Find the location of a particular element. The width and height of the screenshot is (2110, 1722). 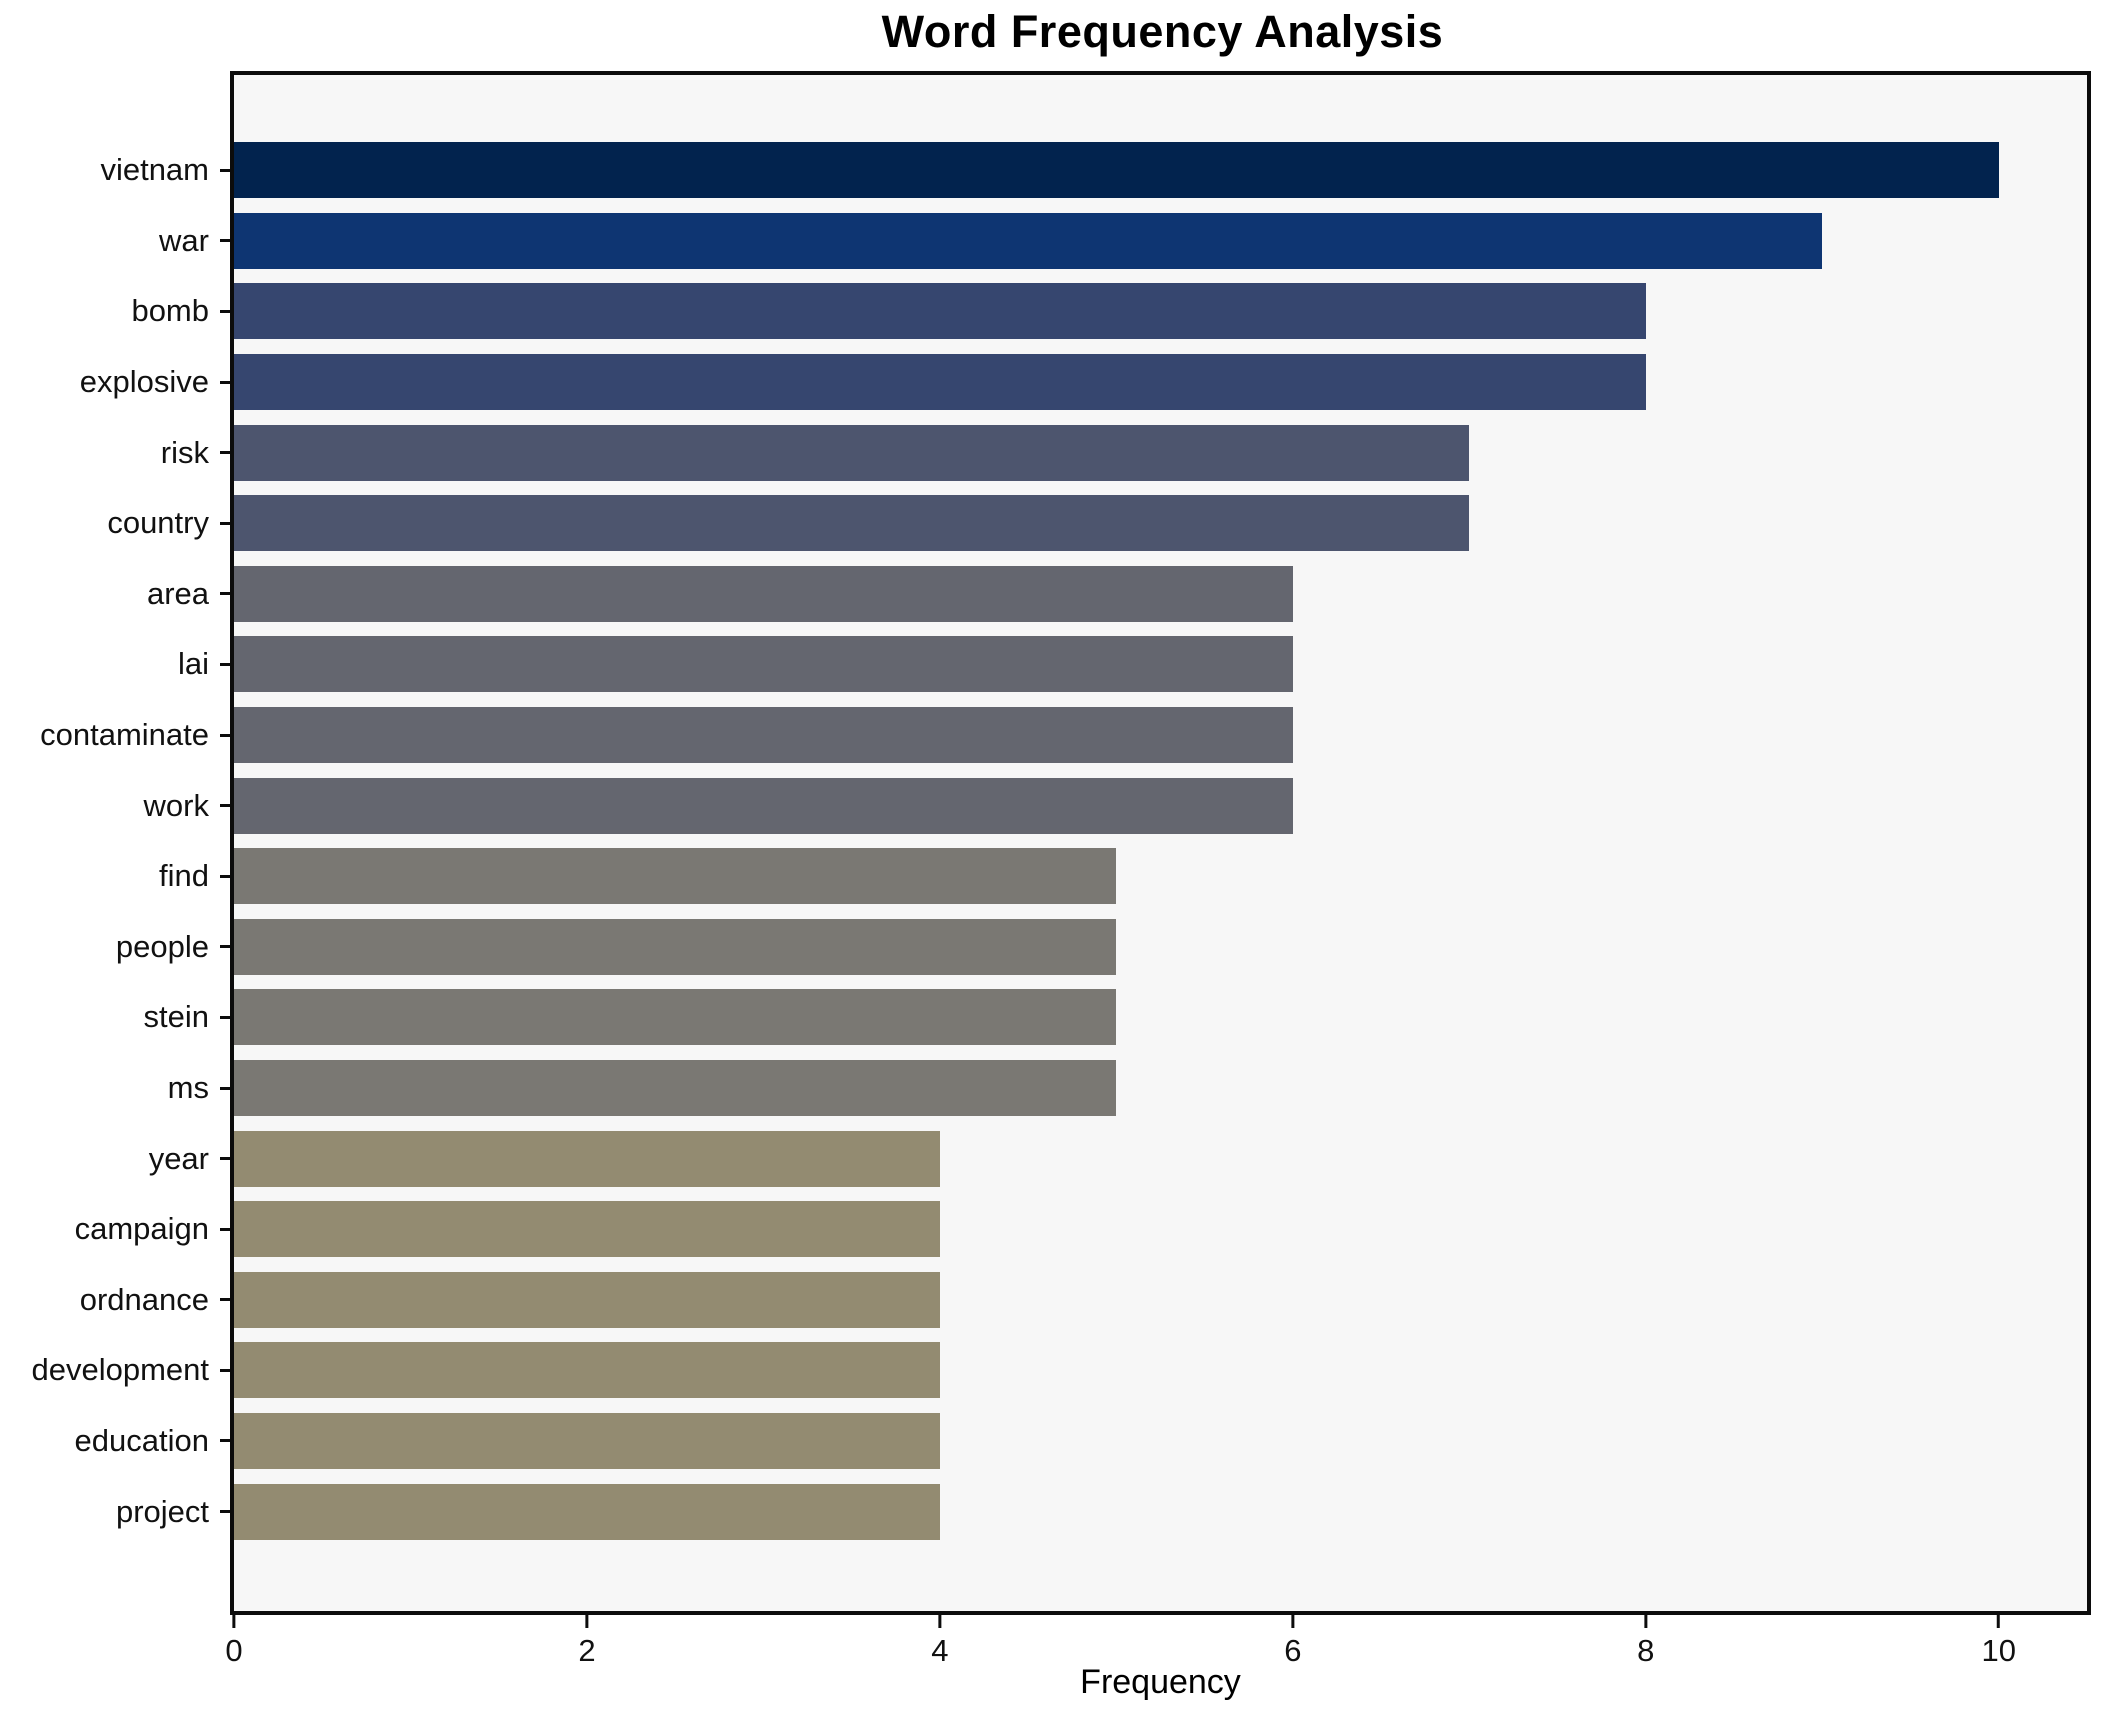

y-tick-row: country is located at coordinates (115, 523).